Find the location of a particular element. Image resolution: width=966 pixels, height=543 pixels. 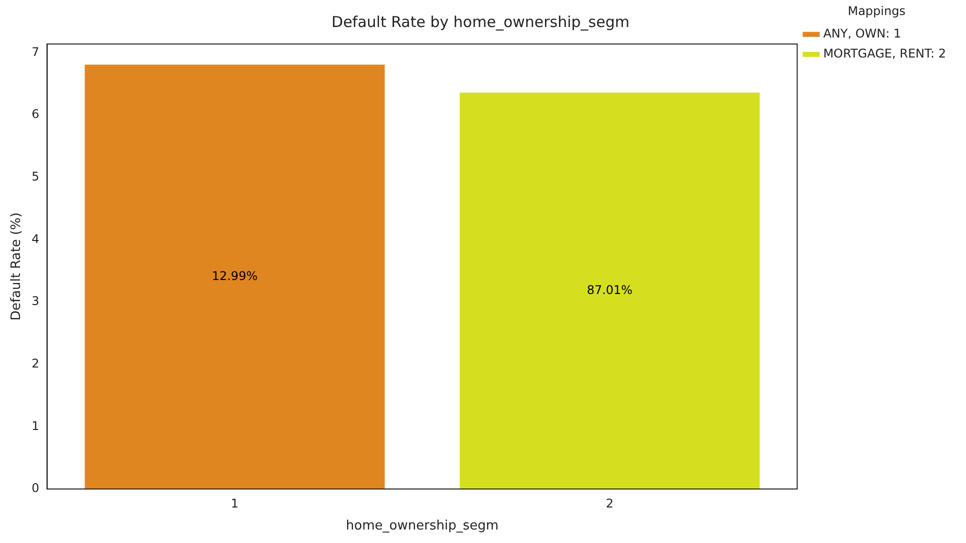

y-tick-label: 1 is located at coordinates (36, 425).